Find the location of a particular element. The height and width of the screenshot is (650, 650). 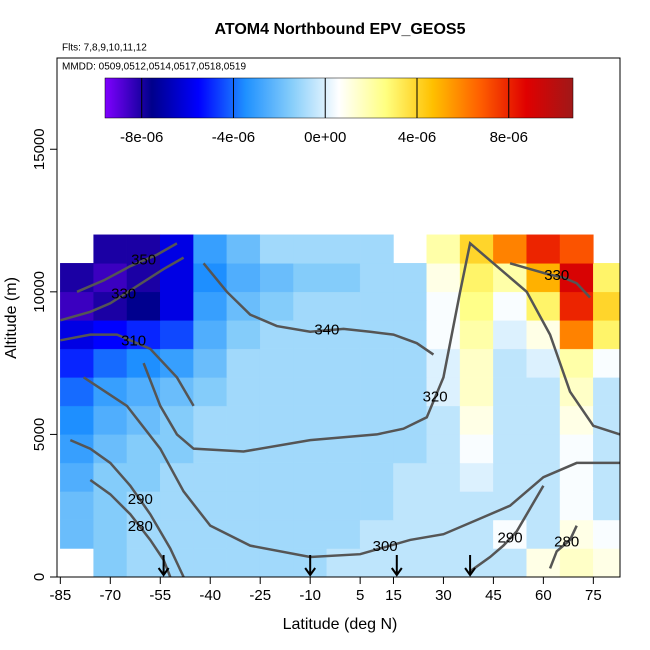

x-tick-label: 30 is located at coordinates (443, 595).